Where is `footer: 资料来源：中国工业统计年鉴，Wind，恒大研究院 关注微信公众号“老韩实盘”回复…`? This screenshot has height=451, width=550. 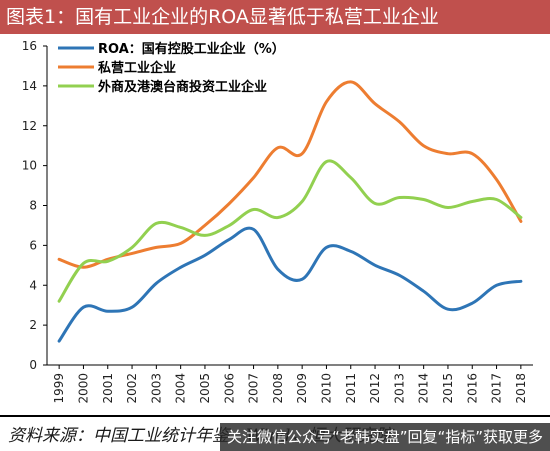
footer: 资料来源：中国工业统计年鉴，Wind，恒大研究院 关注微信公众号“老韩实盘”回复… is located at coordinates (275, 433).